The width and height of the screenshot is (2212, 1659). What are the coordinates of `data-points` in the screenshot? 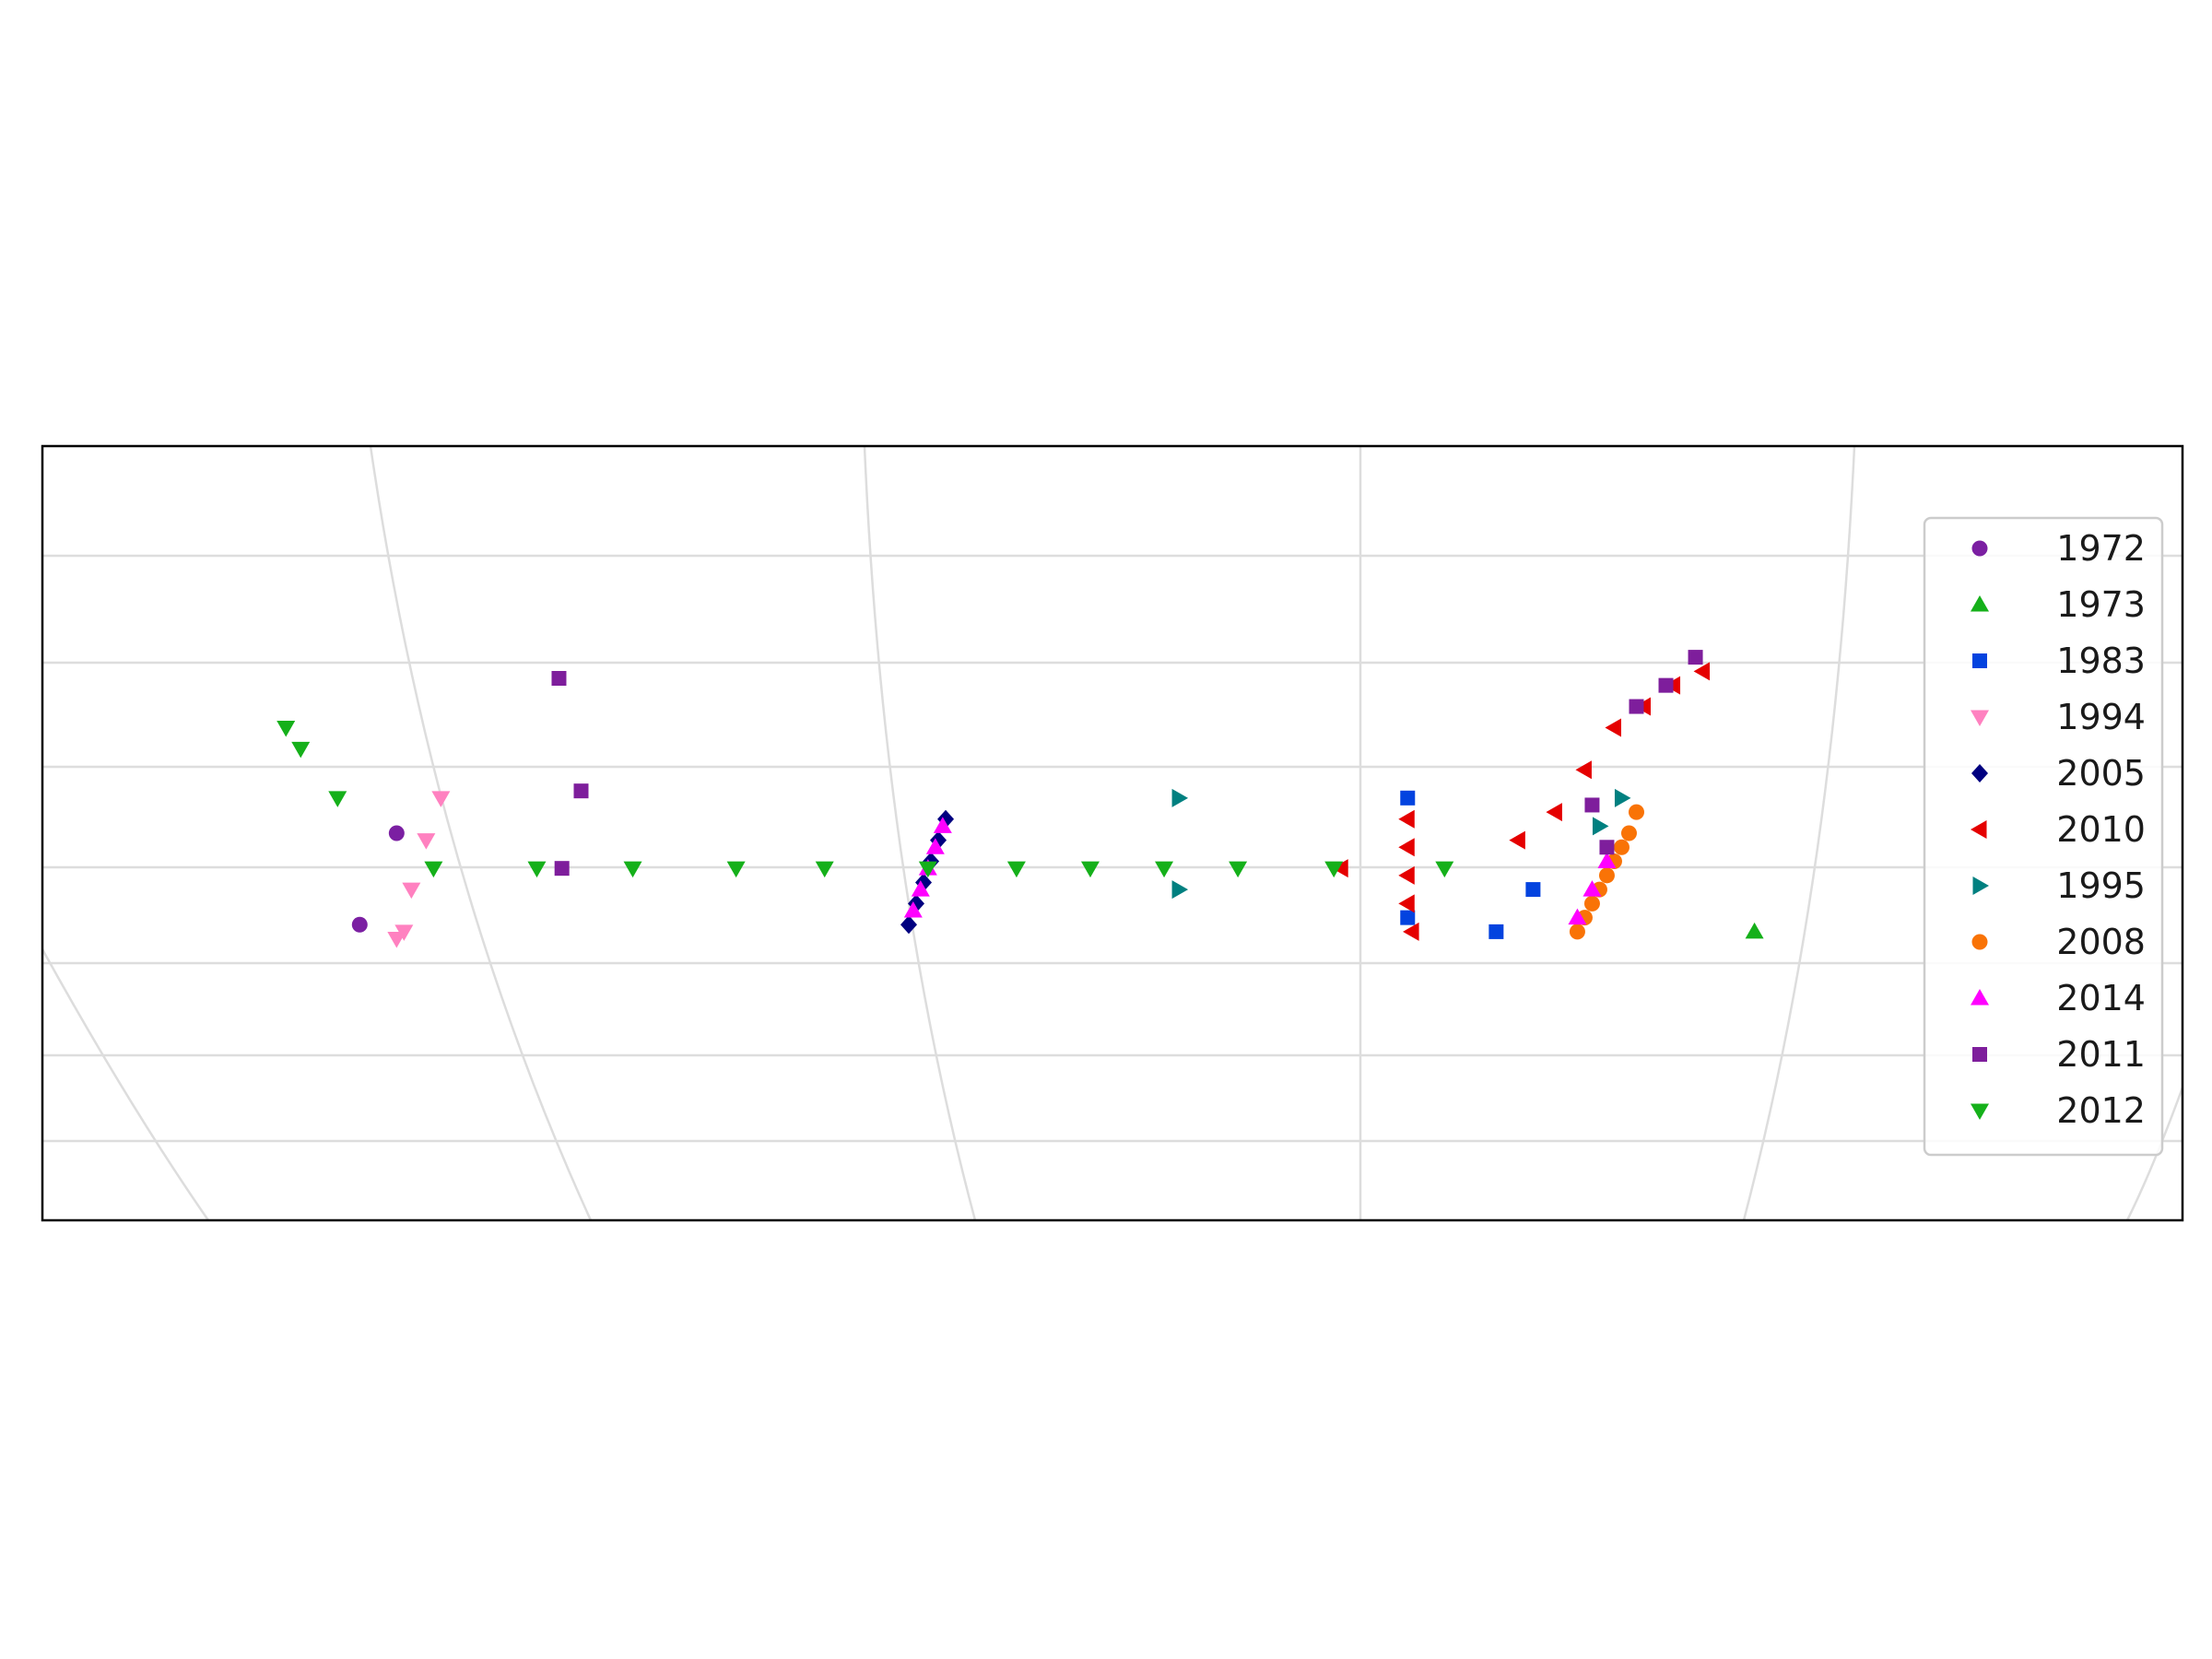 It's located at (1020, 799).